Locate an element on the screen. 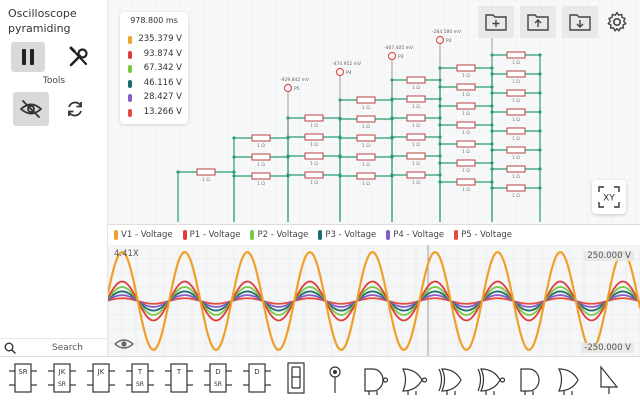  legend-item: V1 - Voltage is located at coordinates (143, 235).